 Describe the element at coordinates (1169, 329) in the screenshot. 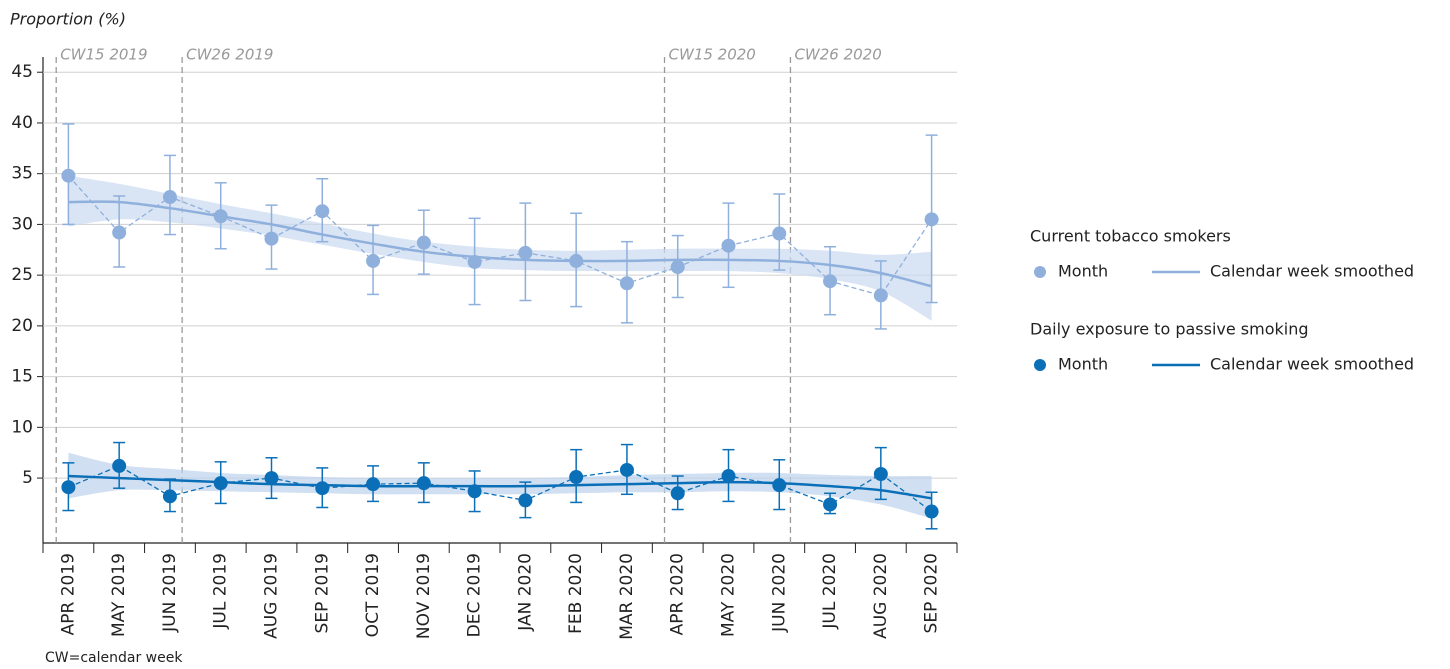

I see `legend-title: Daily exposure to passive smoking` at that location.